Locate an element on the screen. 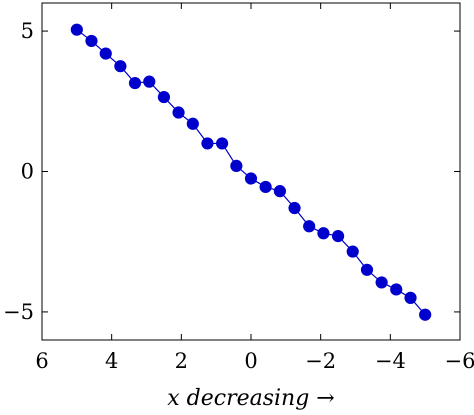 The image size is (474, 415). x-tick-label: −2 is located at coordinates (320, 361).